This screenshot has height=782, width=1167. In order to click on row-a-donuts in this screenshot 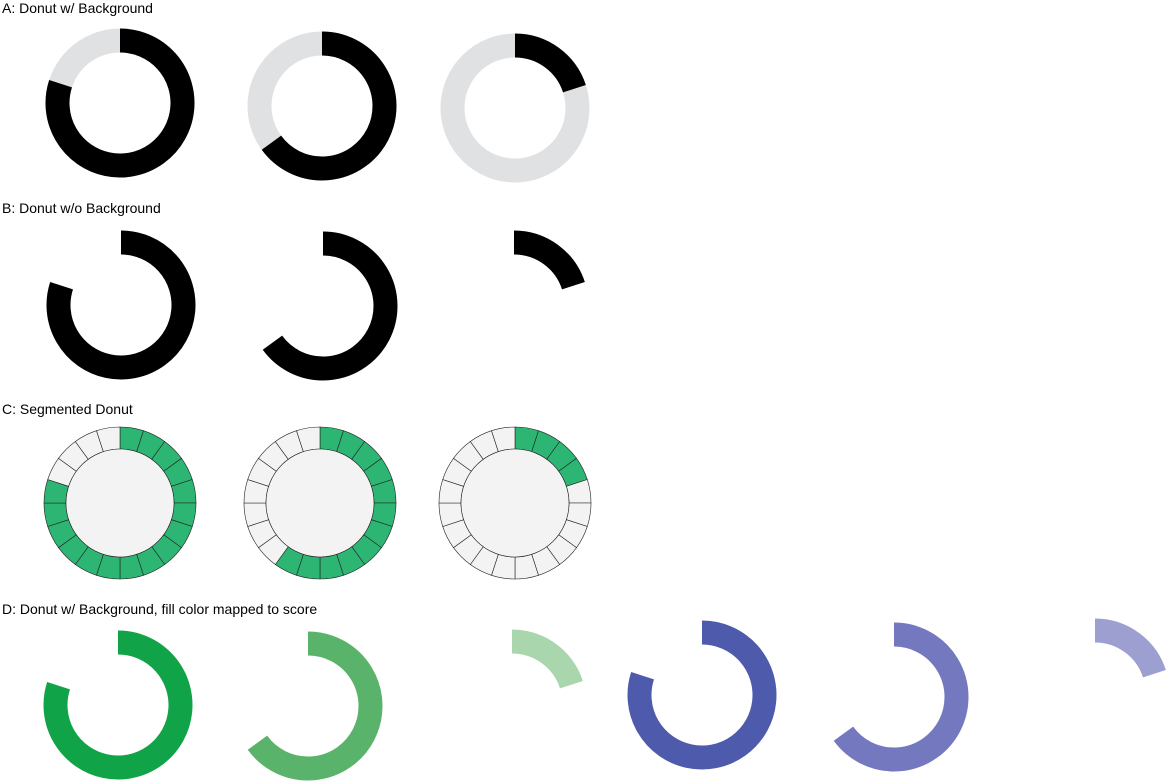, I will do `click(317, 105)`.